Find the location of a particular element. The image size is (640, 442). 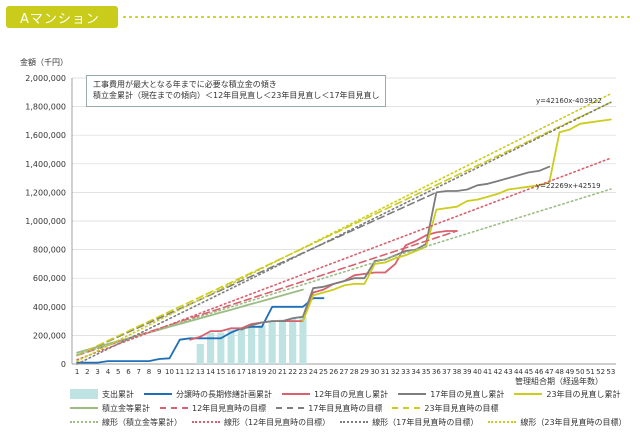

legend-label: 17年目見直時の目標 is located at coordinates (345, 408).